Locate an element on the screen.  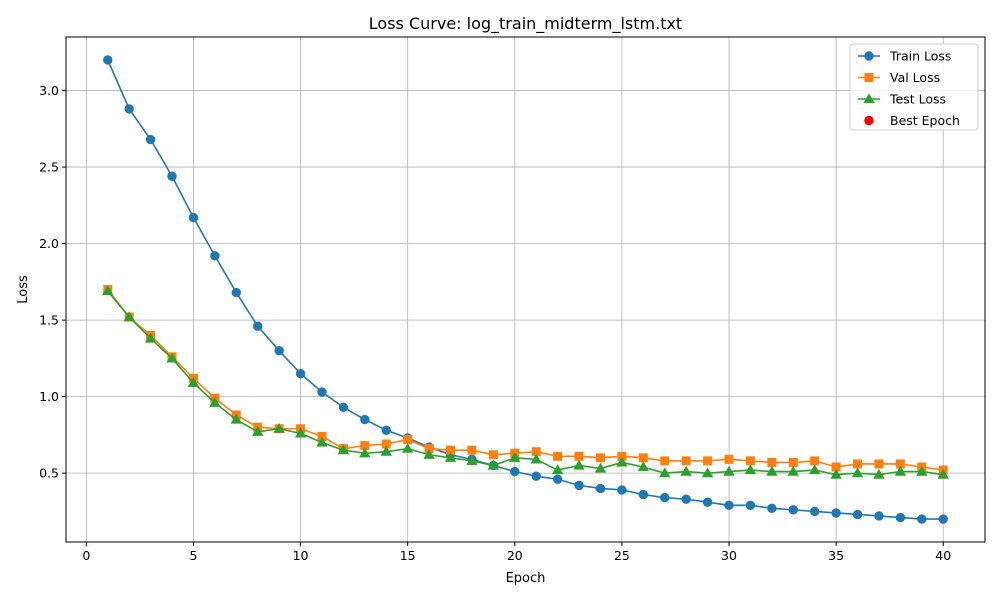
x-tick-label: 25 is located at coordinates (622, 555).